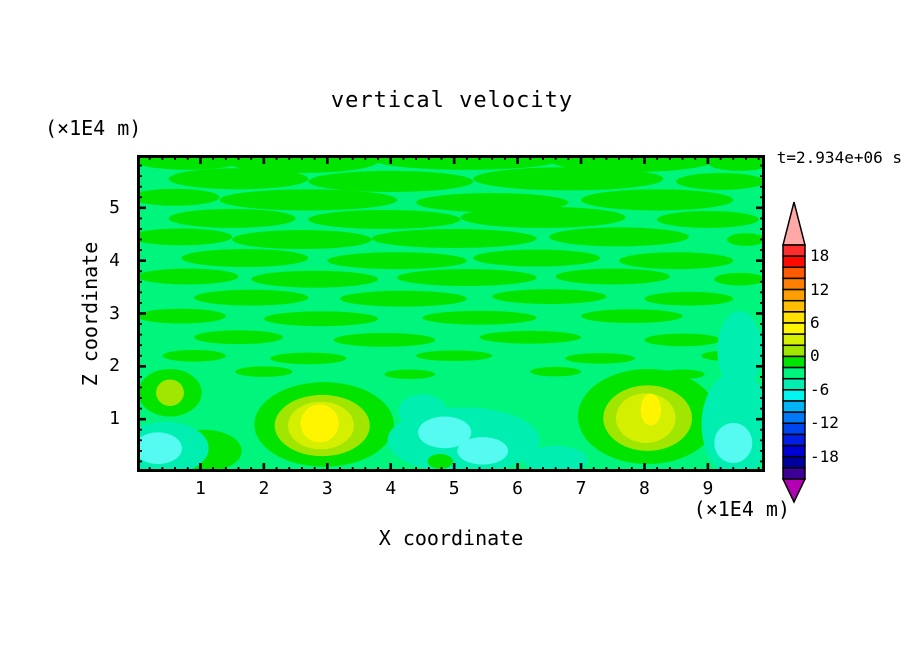 This screenshot has width=904, height=654. I want to click on x-tick-label: 6, so click(518, 488).